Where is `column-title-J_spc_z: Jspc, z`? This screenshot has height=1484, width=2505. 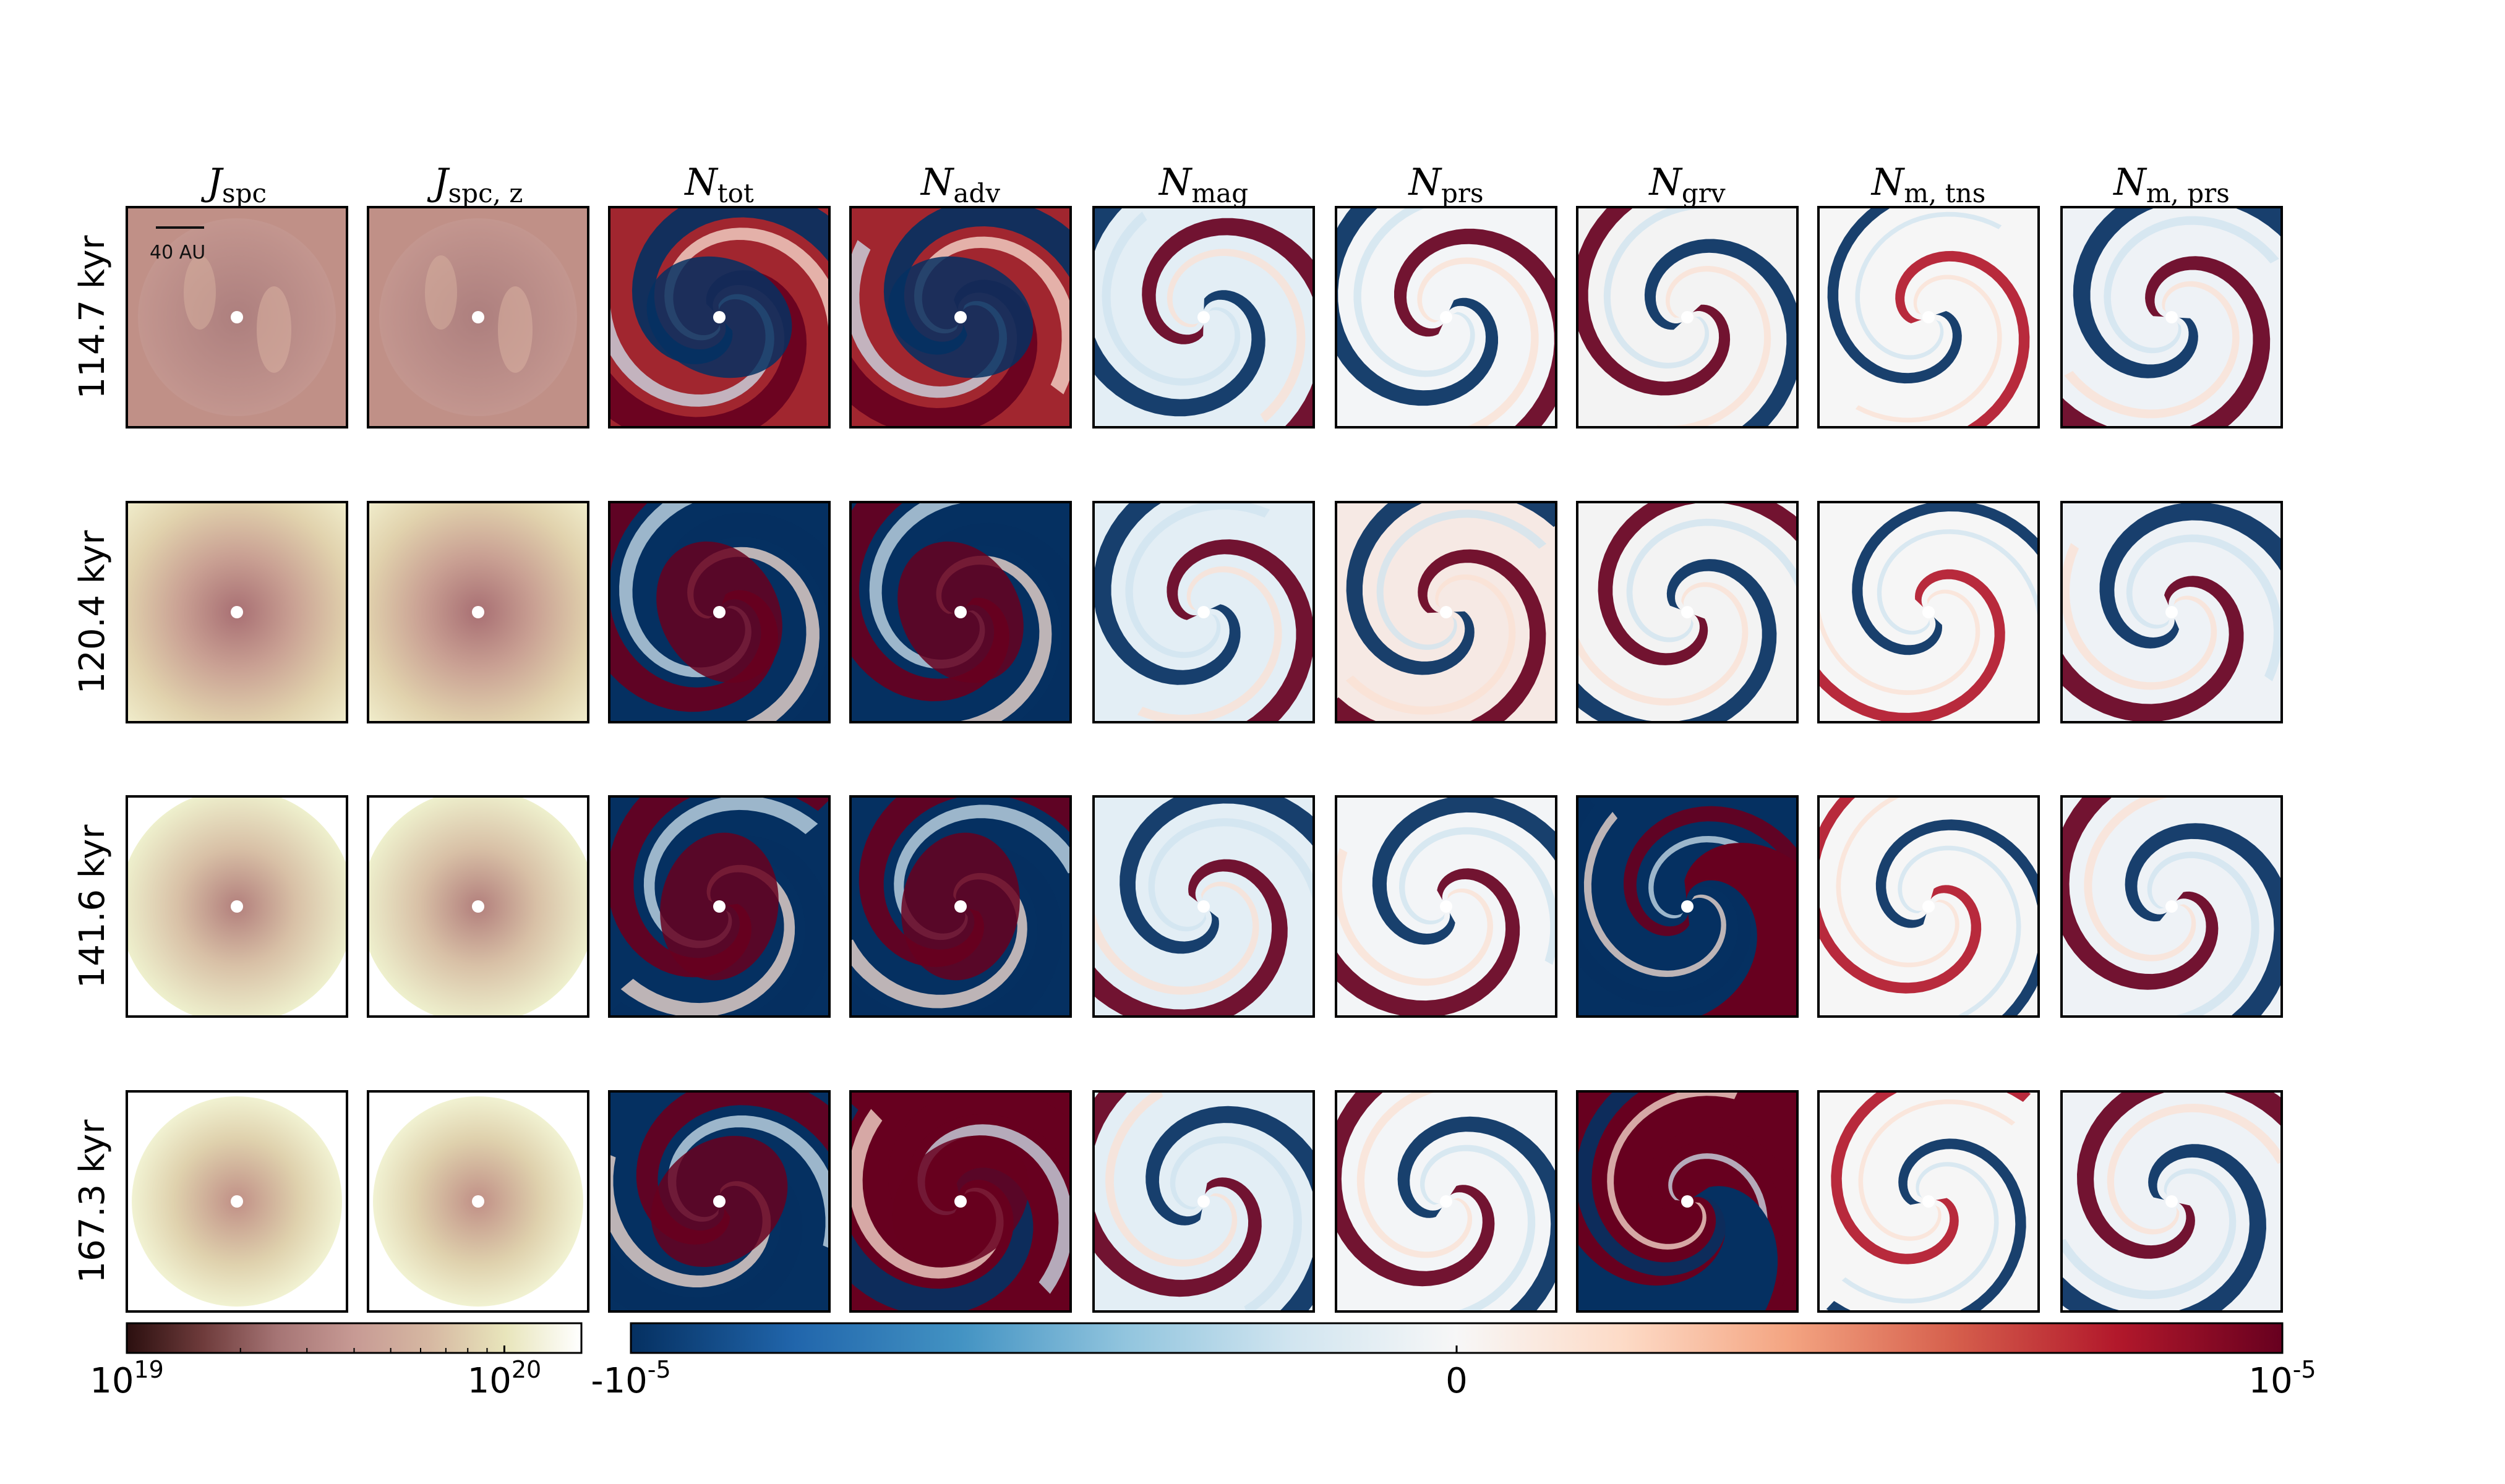
column-title-J_spc_z: Jspc, z is located at coordinates (475, 184).